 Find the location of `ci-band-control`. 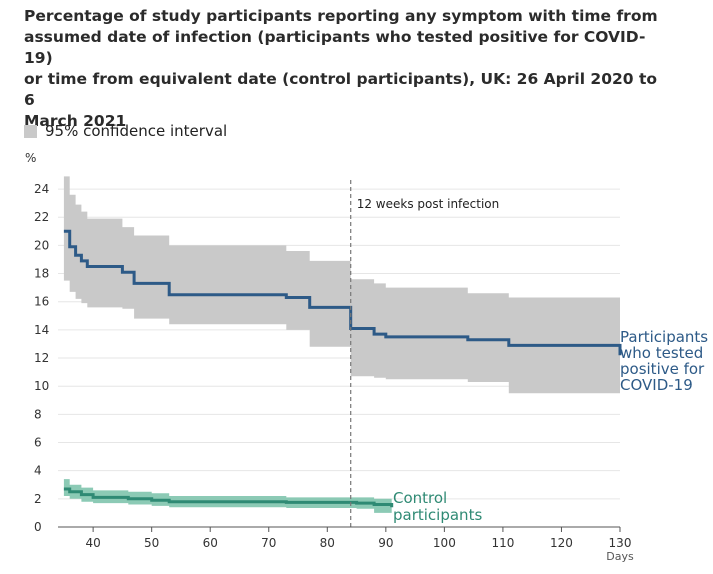

ci-band-control is located at coordinates (227, 497).